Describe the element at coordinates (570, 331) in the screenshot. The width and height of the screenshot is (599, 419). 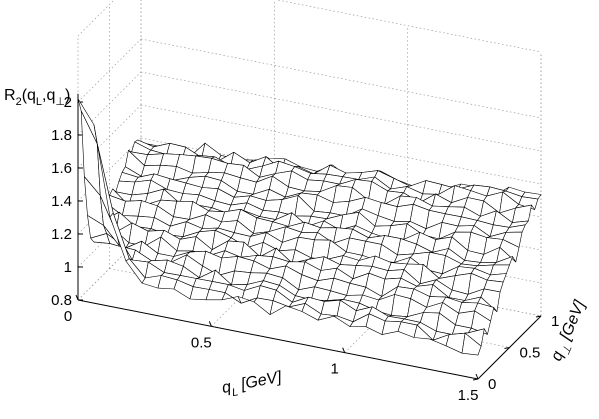
I see `y-axis-label: q⊥ [GeV]` at that location.